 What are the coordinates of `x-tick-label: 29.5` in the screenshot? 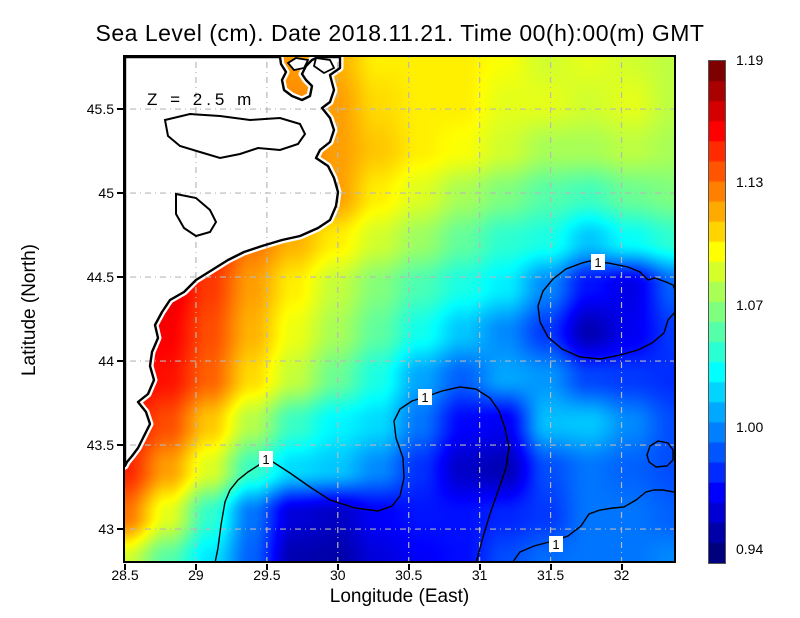 It's located at (267, 575).